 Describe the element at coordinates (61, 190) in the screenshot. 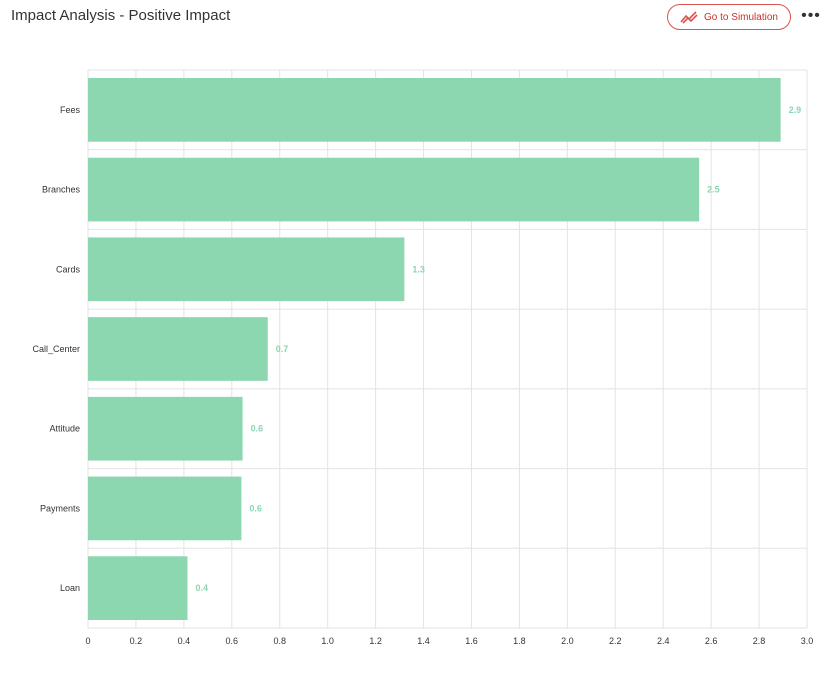

I see `category-label: Branches` at that location.